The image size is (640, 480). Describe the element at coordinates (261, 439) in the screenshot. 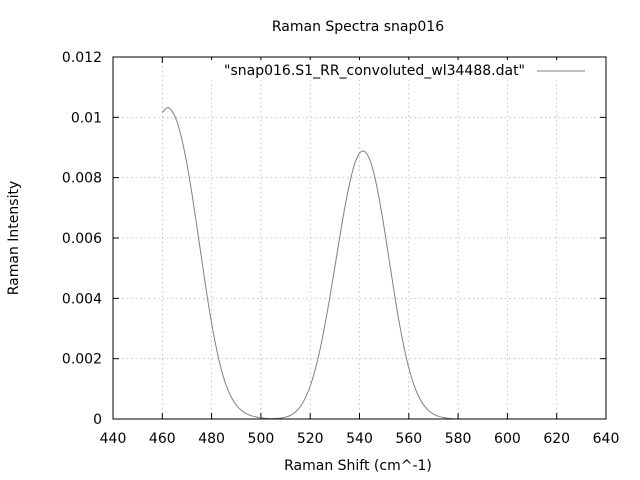

I see `x-tick-label: 500` at that location.